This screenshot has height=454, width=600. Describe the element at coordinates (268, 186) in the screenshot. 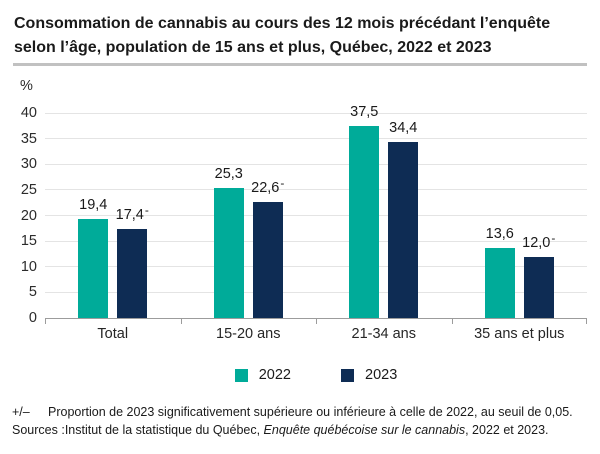

I see `bar-value-label-2023-1: 22,6-` at that location.